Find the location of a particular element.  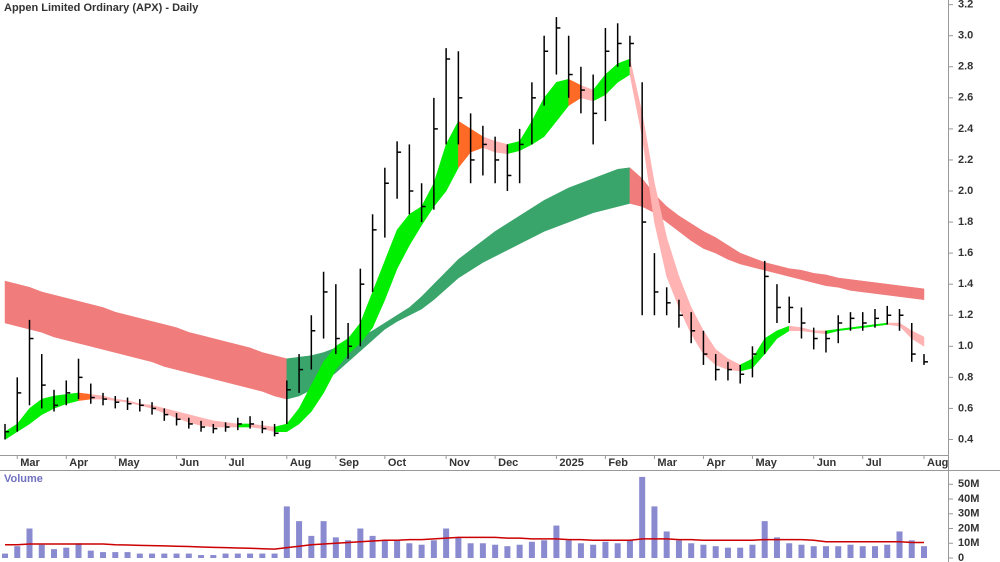

x-tick-label: Sep is located at coordinates (349, 463).